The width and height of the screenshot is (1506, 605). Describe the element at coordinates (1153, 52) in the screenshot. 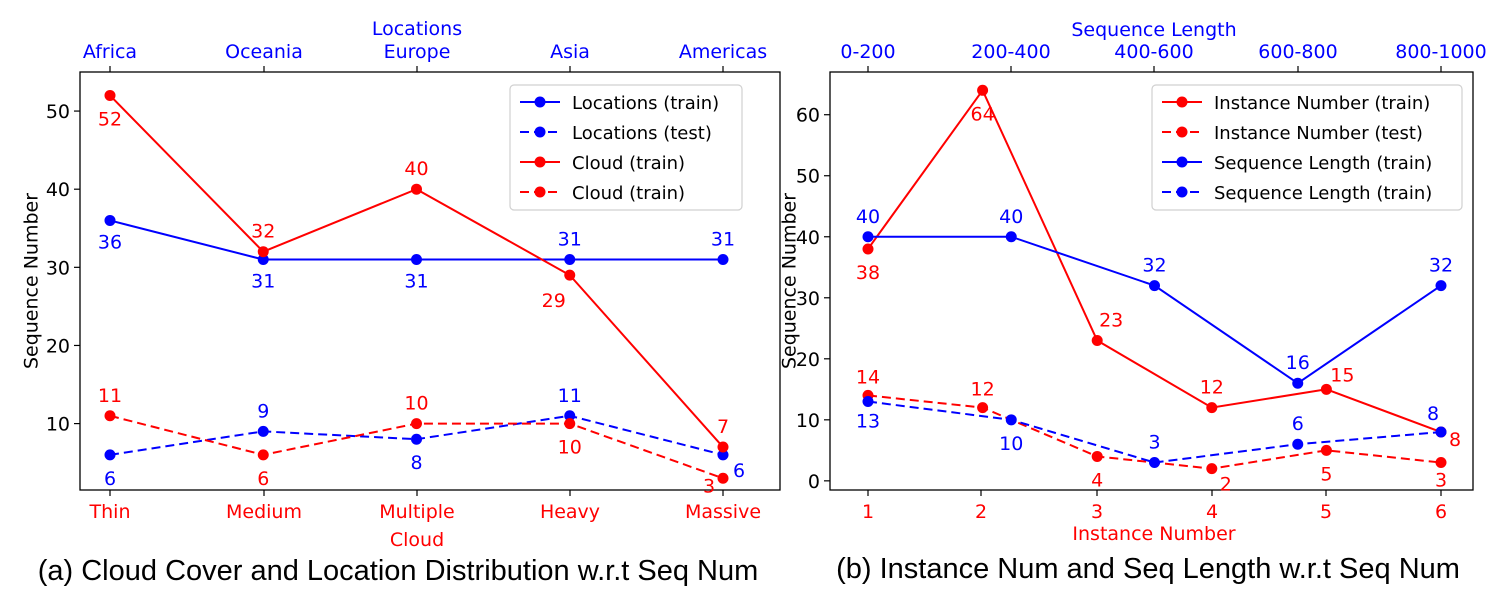

I see `x-top-tick-label: 400-600` at that location.